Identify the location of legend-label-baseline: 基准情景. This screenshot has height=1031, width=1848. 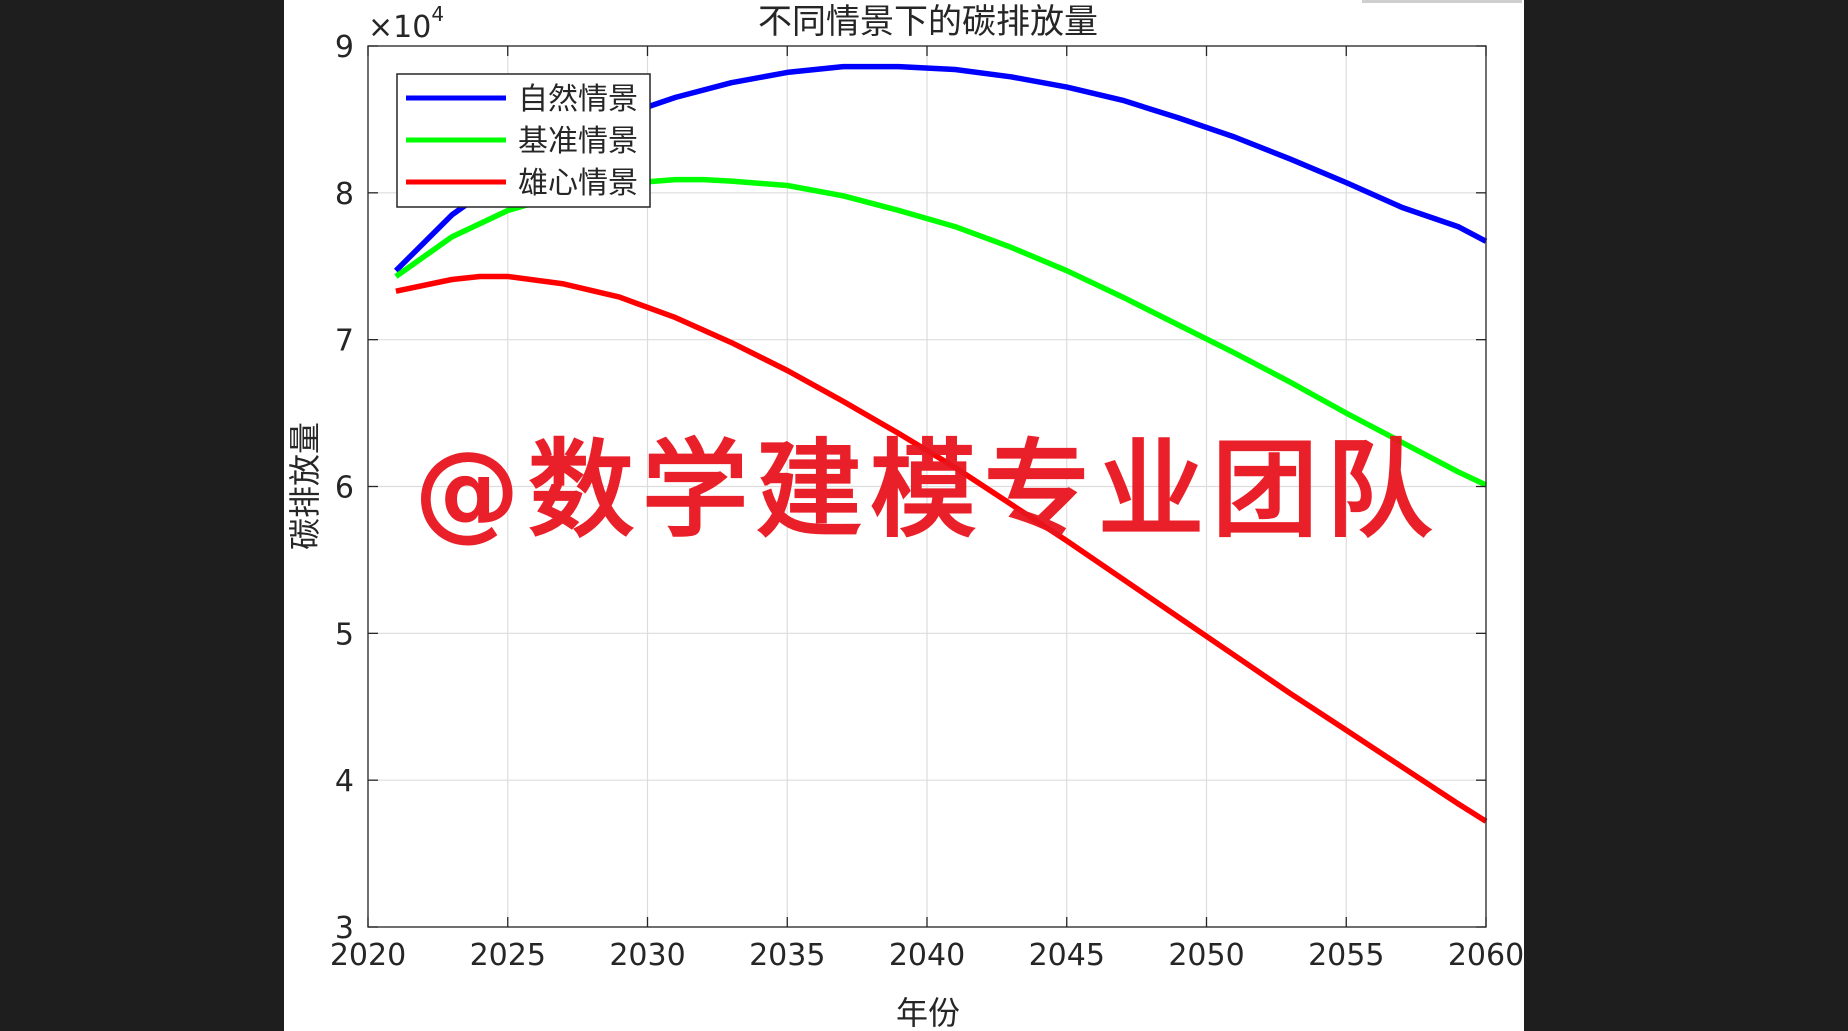
(578, 141).